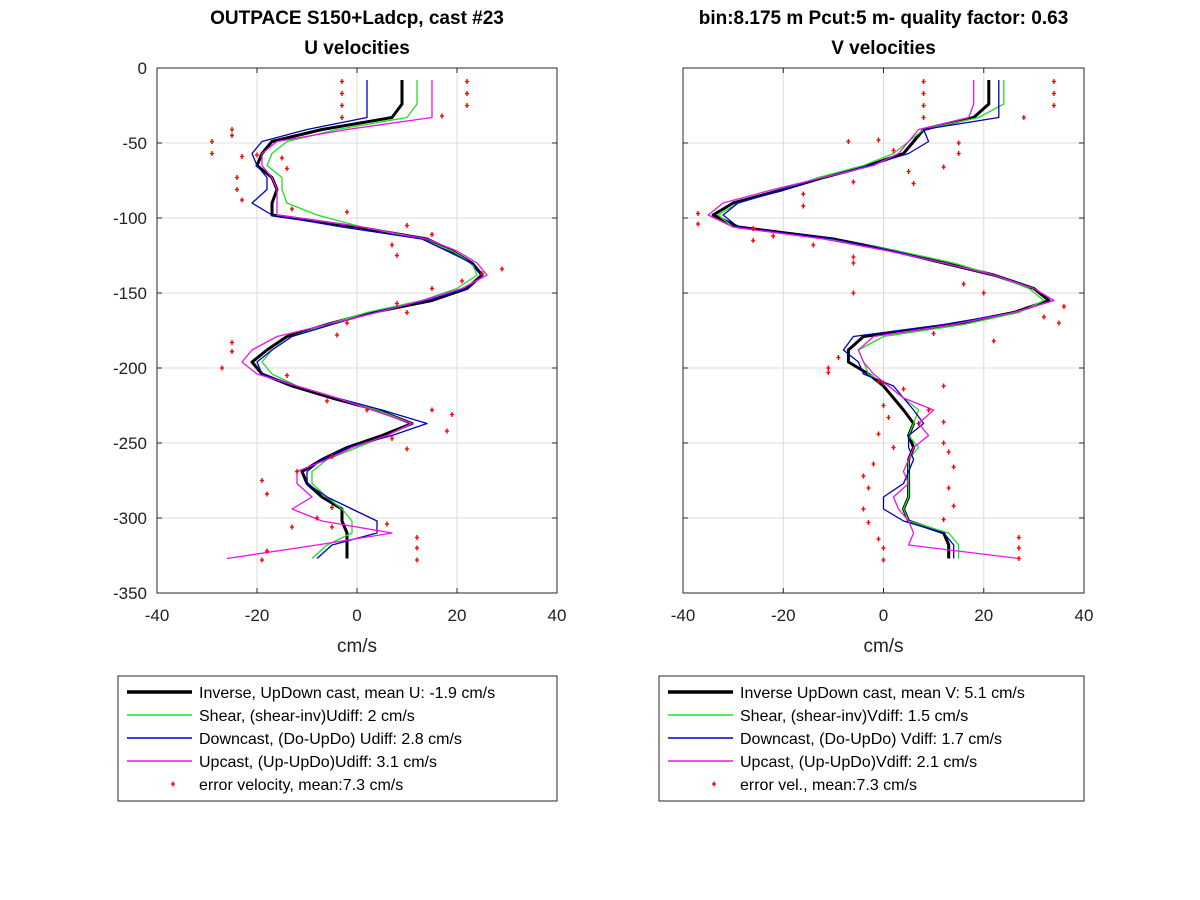 The width and height of the screenshot is (1200, 900). I want to click on legend-marker, so click(173, 784).